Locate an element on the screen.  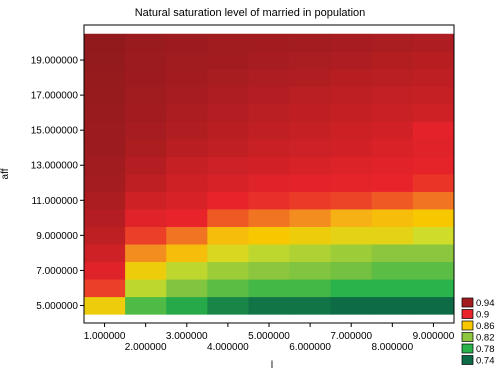
y-tick-label: 19.000000 is located at coordinates (55, 61).